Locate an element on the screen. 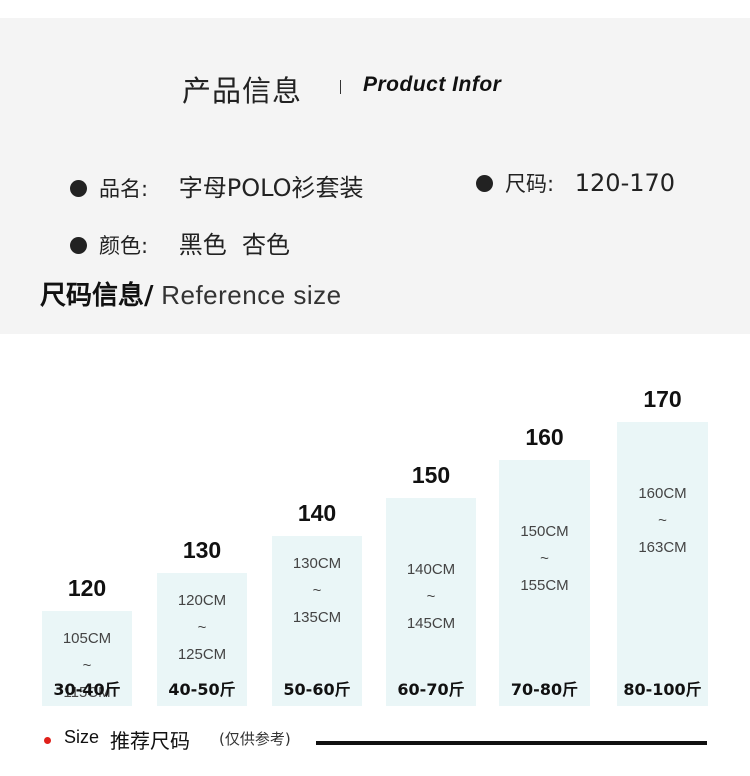 This screenshot has width=750, height=776. bar-height-range: 150CM ~ 155CM is located at coordinates (544, 558).